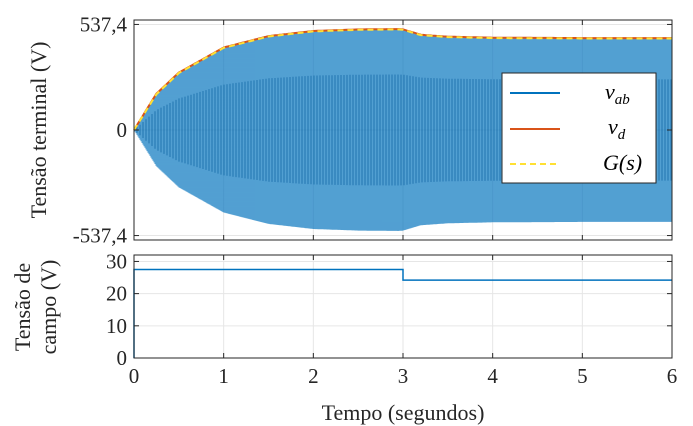  I want to click on x-tick-label: 1, so click(223, 376).